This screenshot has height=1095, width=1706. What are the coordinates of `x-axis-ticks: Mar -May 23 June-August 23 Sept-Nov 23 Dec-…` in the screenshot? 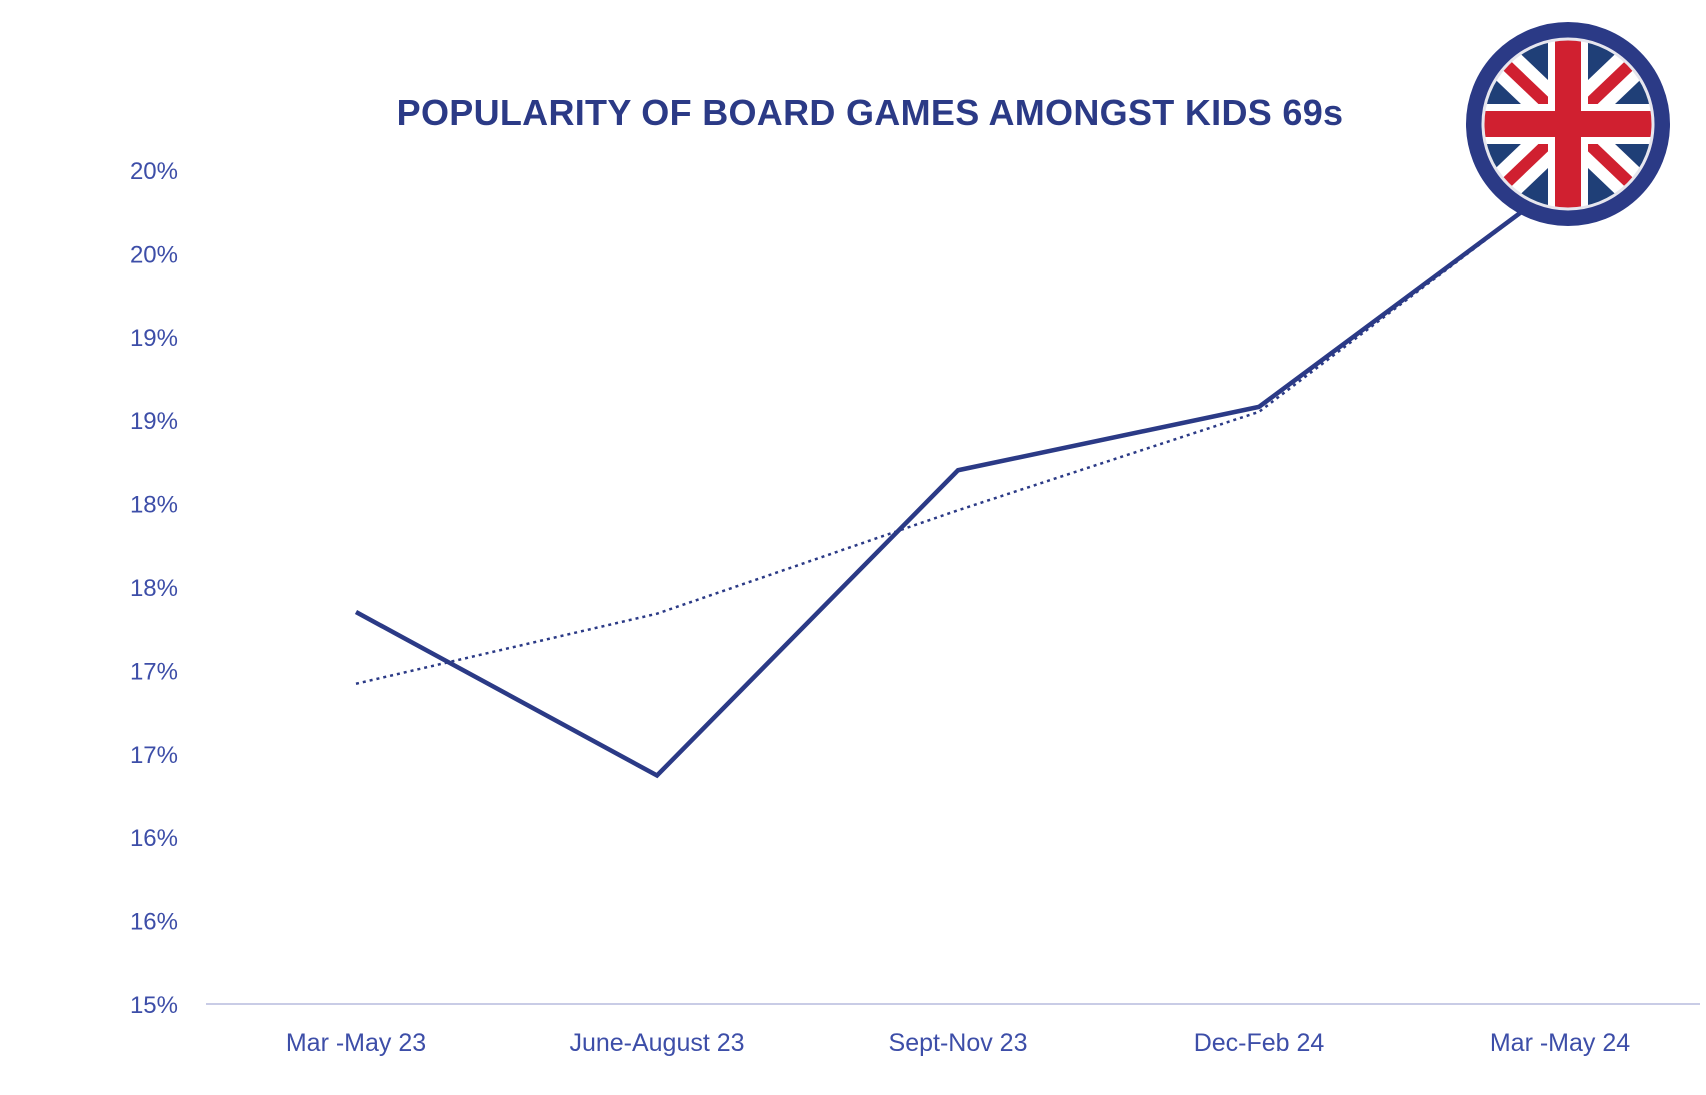 It's located at (958, 1043).